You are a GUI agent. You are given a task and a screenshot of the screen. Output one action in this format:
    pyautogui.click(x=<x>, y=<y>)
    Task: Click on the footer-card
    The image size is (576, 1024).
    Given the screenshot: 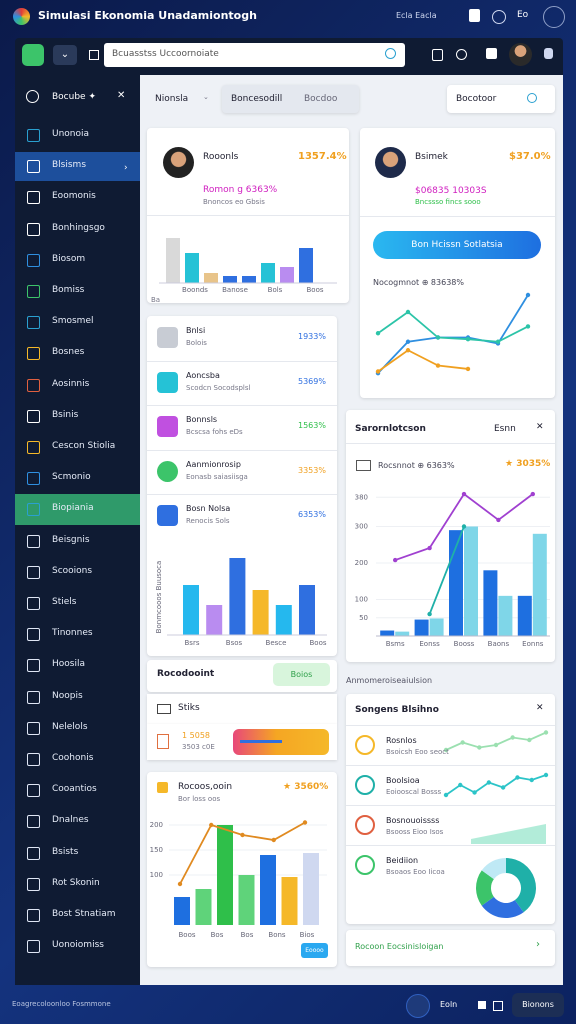 What is the action you would take?
    pyautogui.click(x=450, y=948)
    